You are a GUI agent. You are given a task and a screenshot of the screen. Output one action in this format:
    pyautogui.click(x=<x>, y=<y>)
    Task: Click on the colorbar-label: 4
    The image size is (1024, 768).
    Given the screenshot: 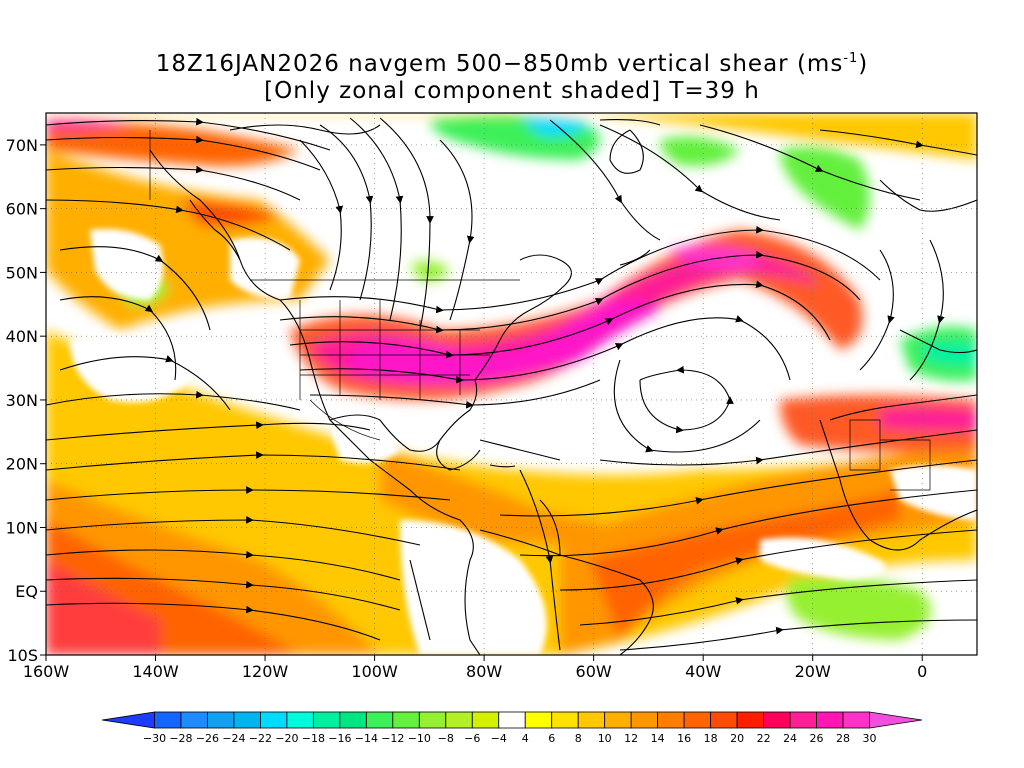 What is the action you would take?
    pyautogui.click(x=525, y=738)
    